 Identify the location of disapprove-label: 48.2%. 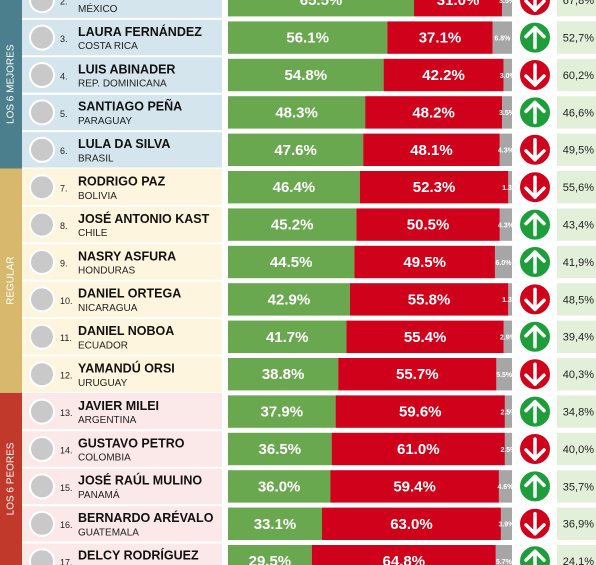
(433, 112).